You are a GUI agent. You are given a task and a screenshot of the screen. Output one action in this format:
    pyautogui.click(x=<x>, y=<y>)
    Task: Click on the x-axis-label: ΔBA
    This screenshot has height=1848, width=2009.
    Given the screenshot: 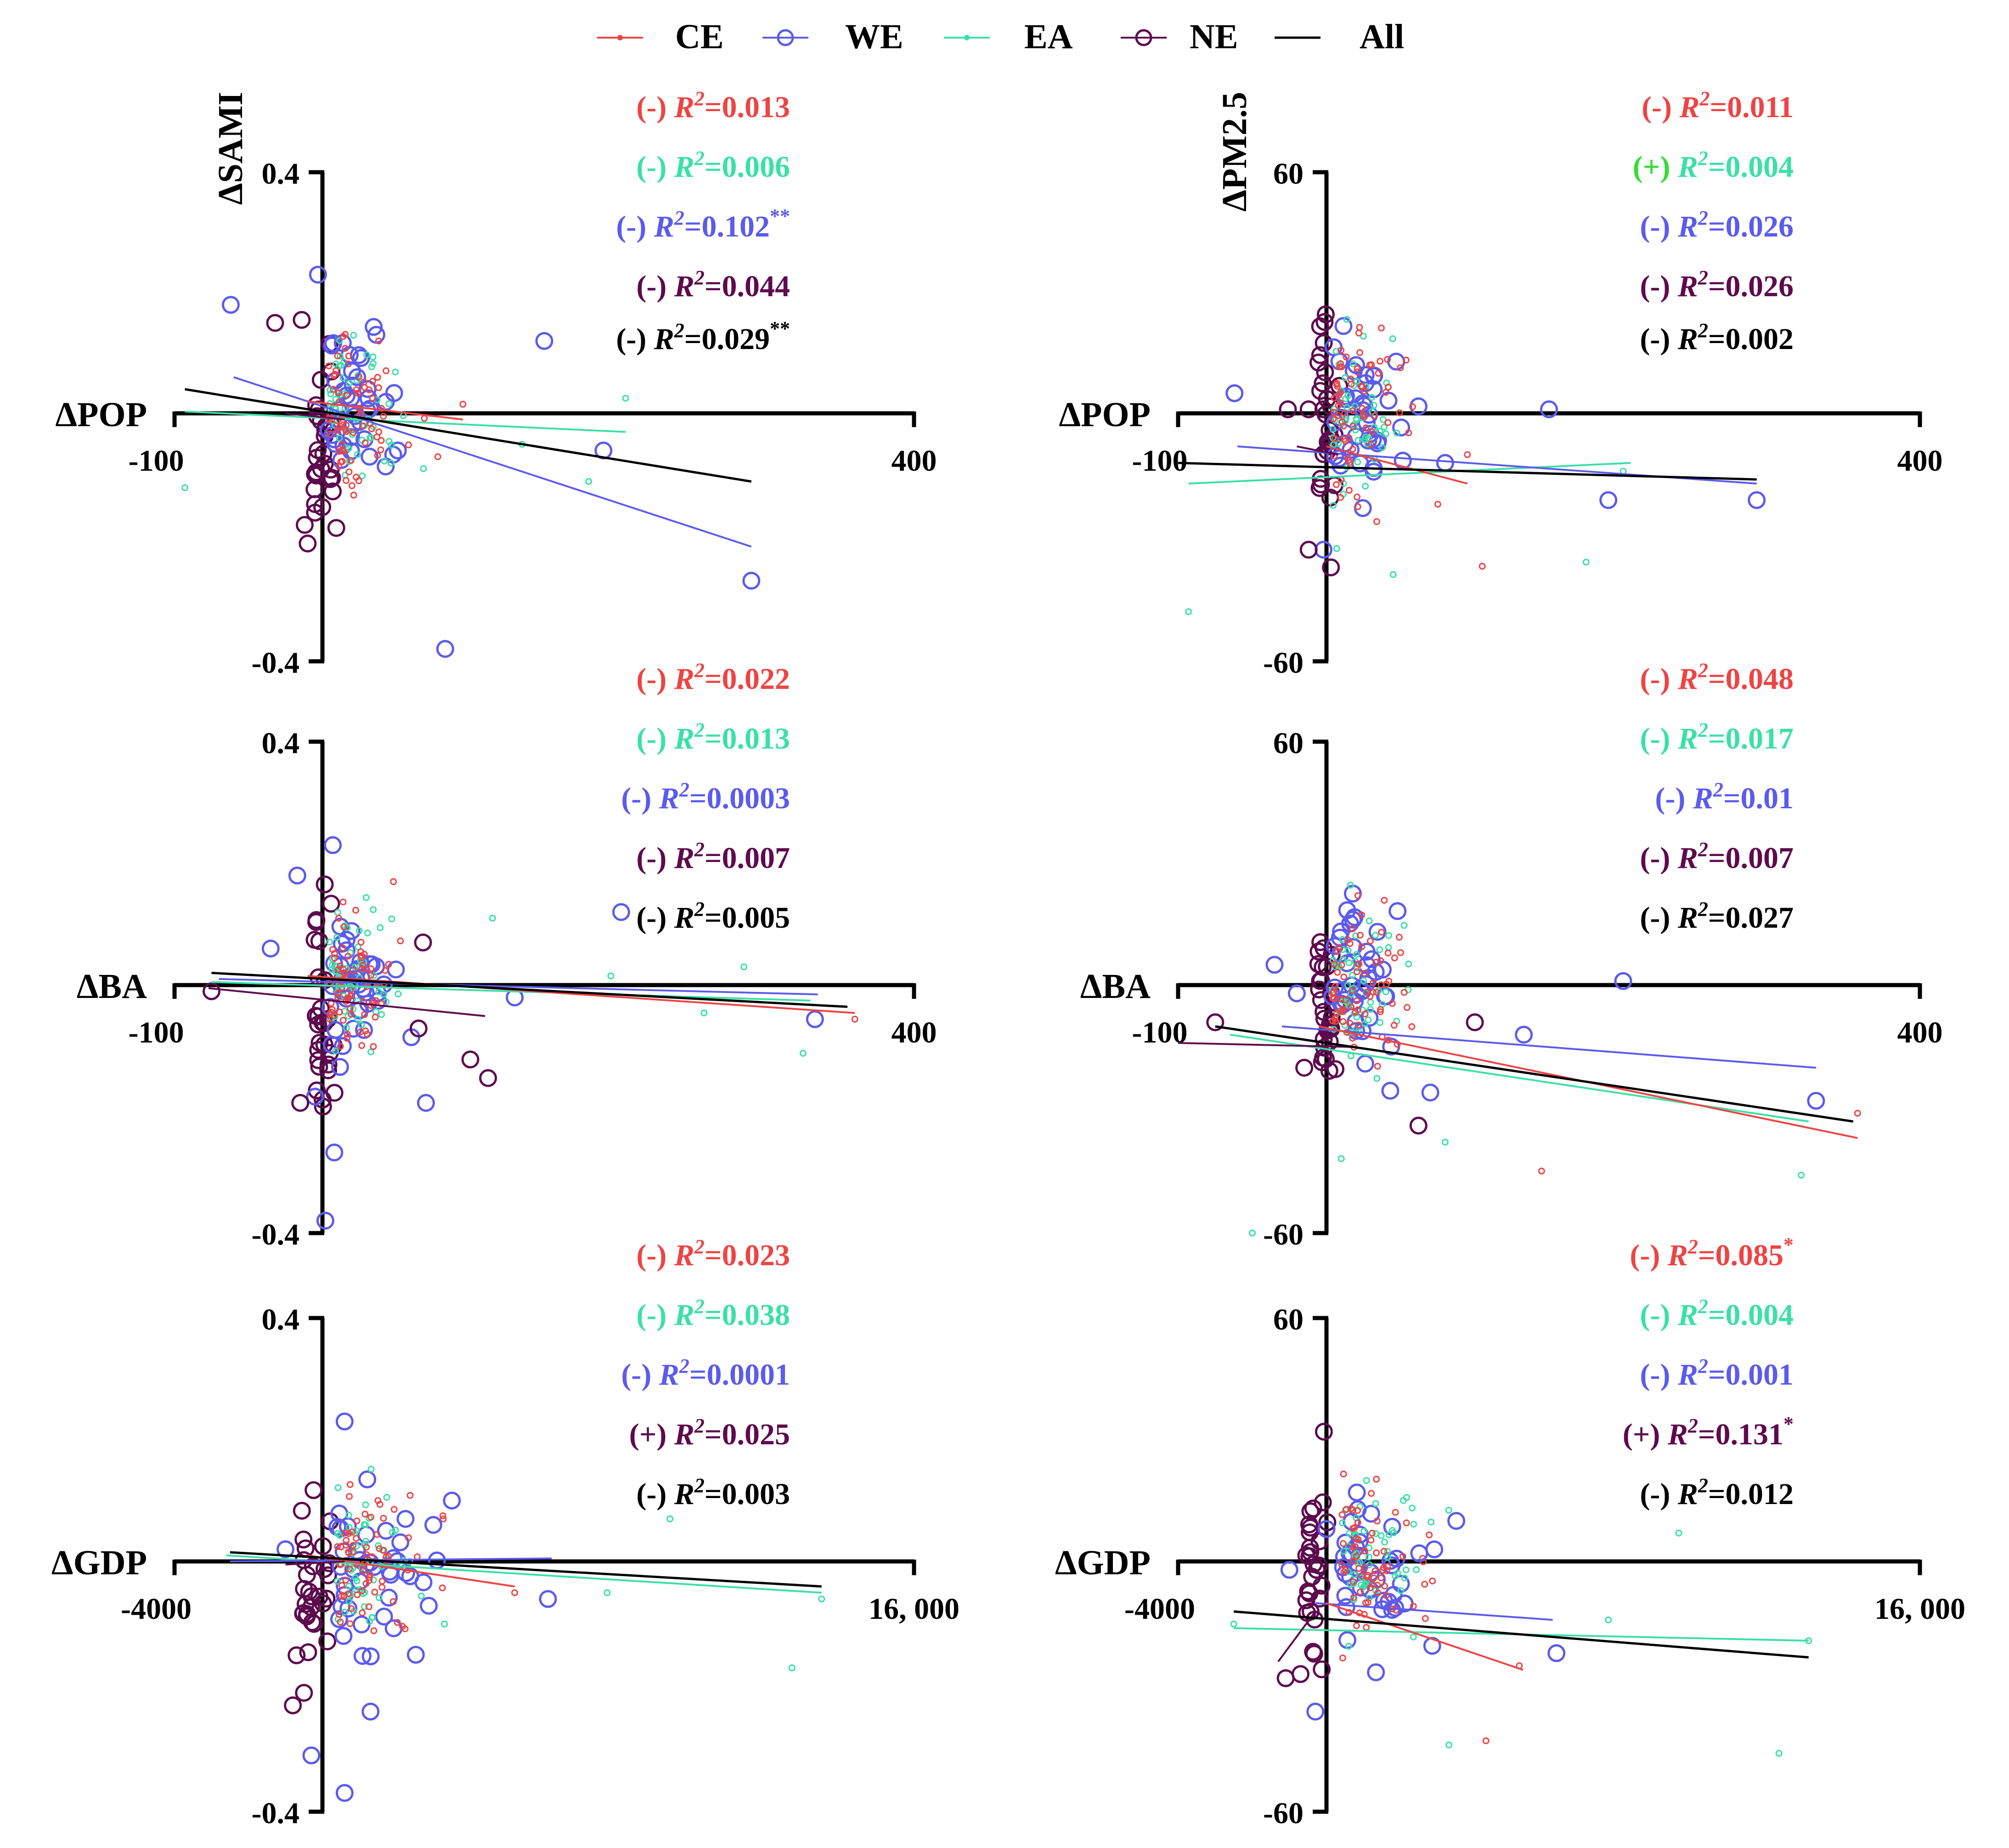 What is the action you would take?
    pyautogui.click(x=112, y=986)
    